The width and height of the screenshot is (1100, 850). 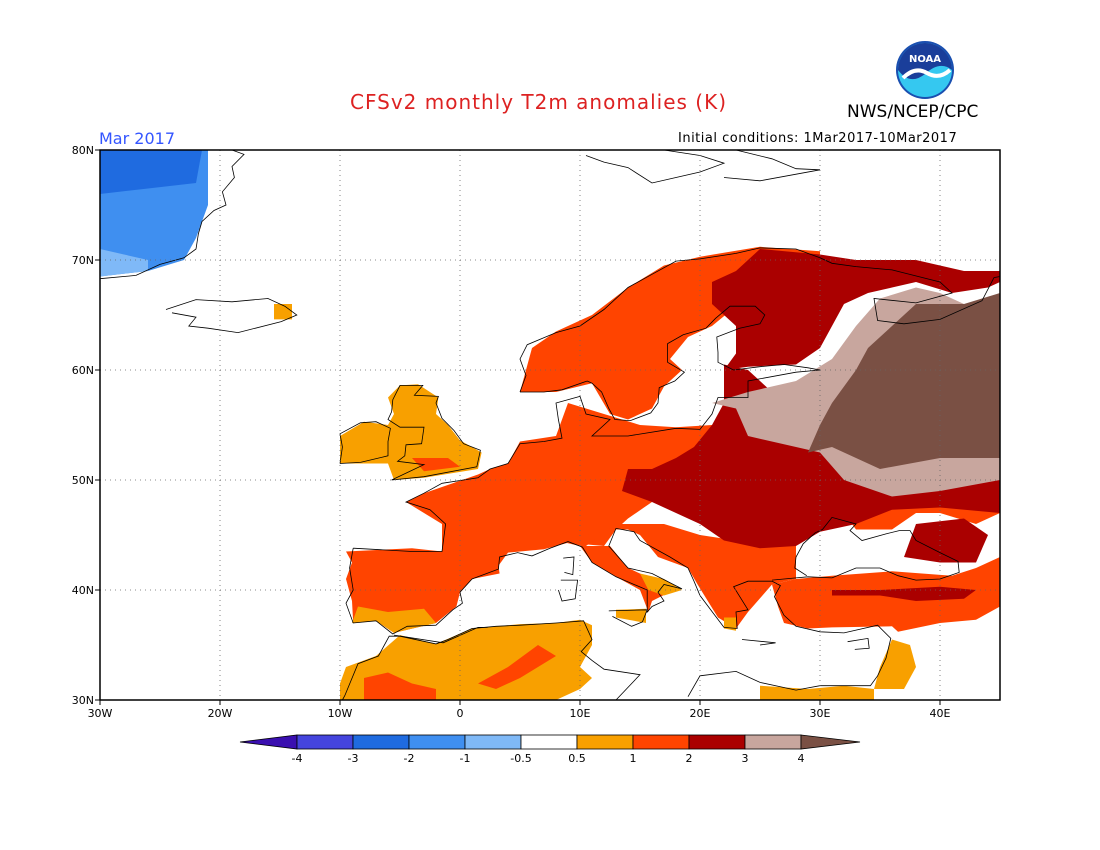 What do you see at coordinates (353, 758) in the screenshot?
I see `colorbar-tick-label: -3` at bounding box center [353, 758].